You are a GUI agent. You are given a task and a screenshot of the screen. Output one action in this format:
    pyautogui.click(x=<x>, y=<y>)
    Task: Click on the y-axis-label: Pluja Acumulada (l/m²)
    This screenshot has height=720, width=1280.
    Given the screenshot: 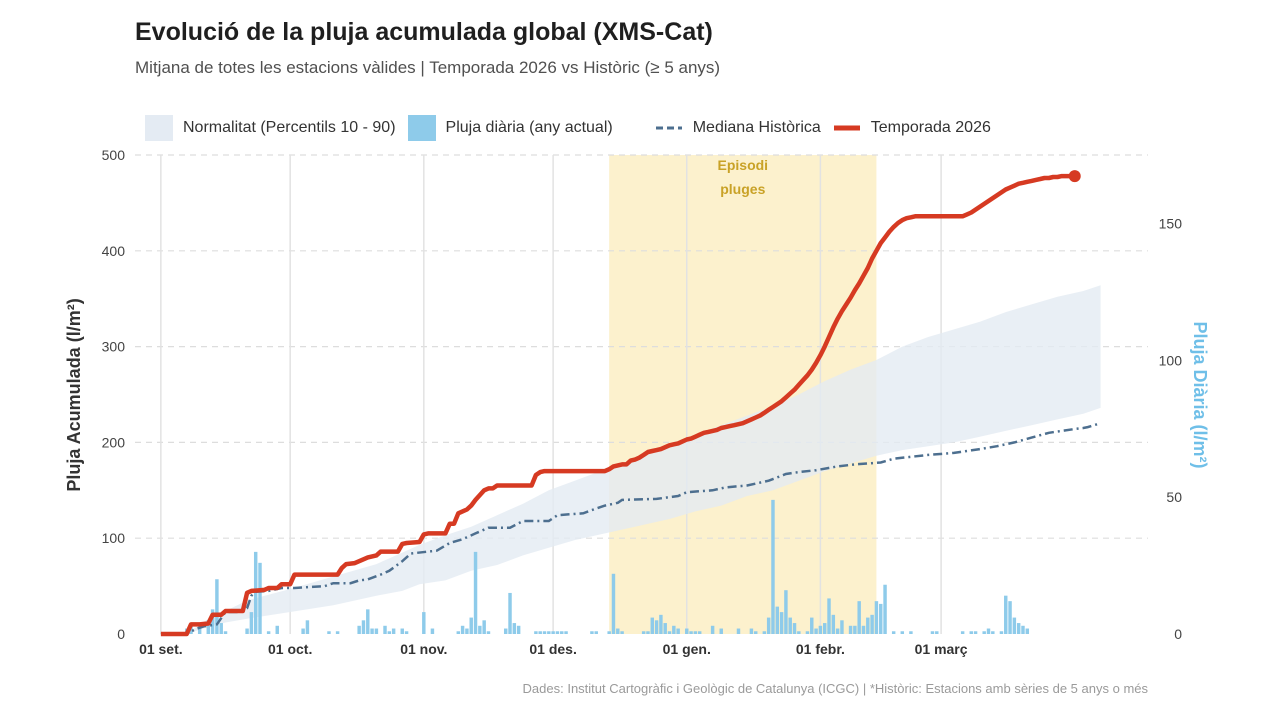 What is the action you would take?
    pyautogui.click(x=74, y=394)
    